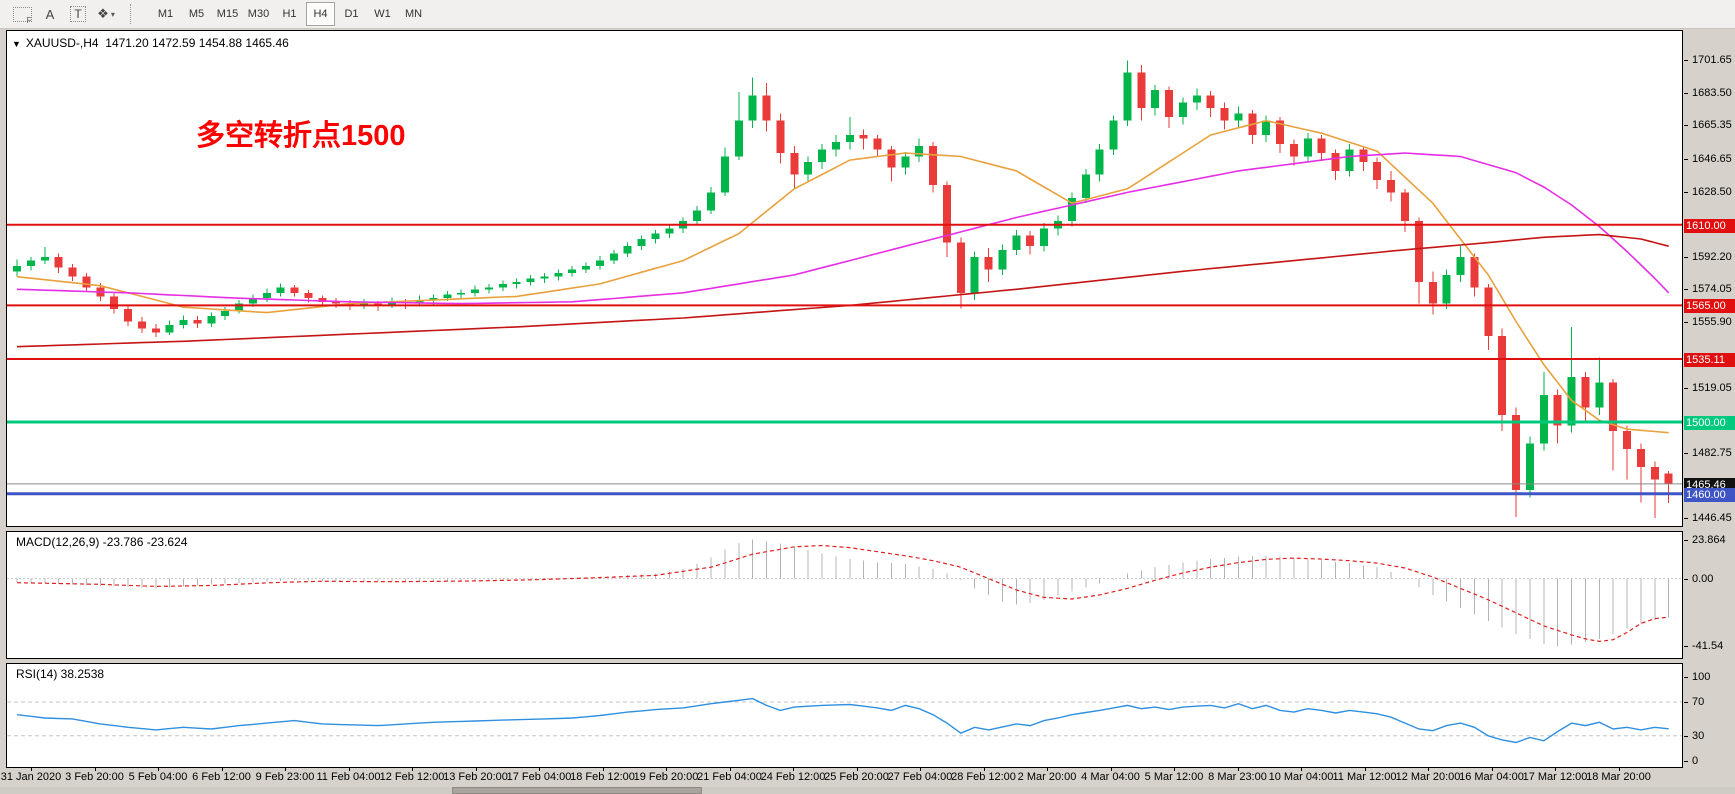 The image size is (1735, 794). What do you see at coordinates (31, 777) in the screenshot?
I see `time-axis-label: 31 Jan 2020` at bounding box center [31, 777].